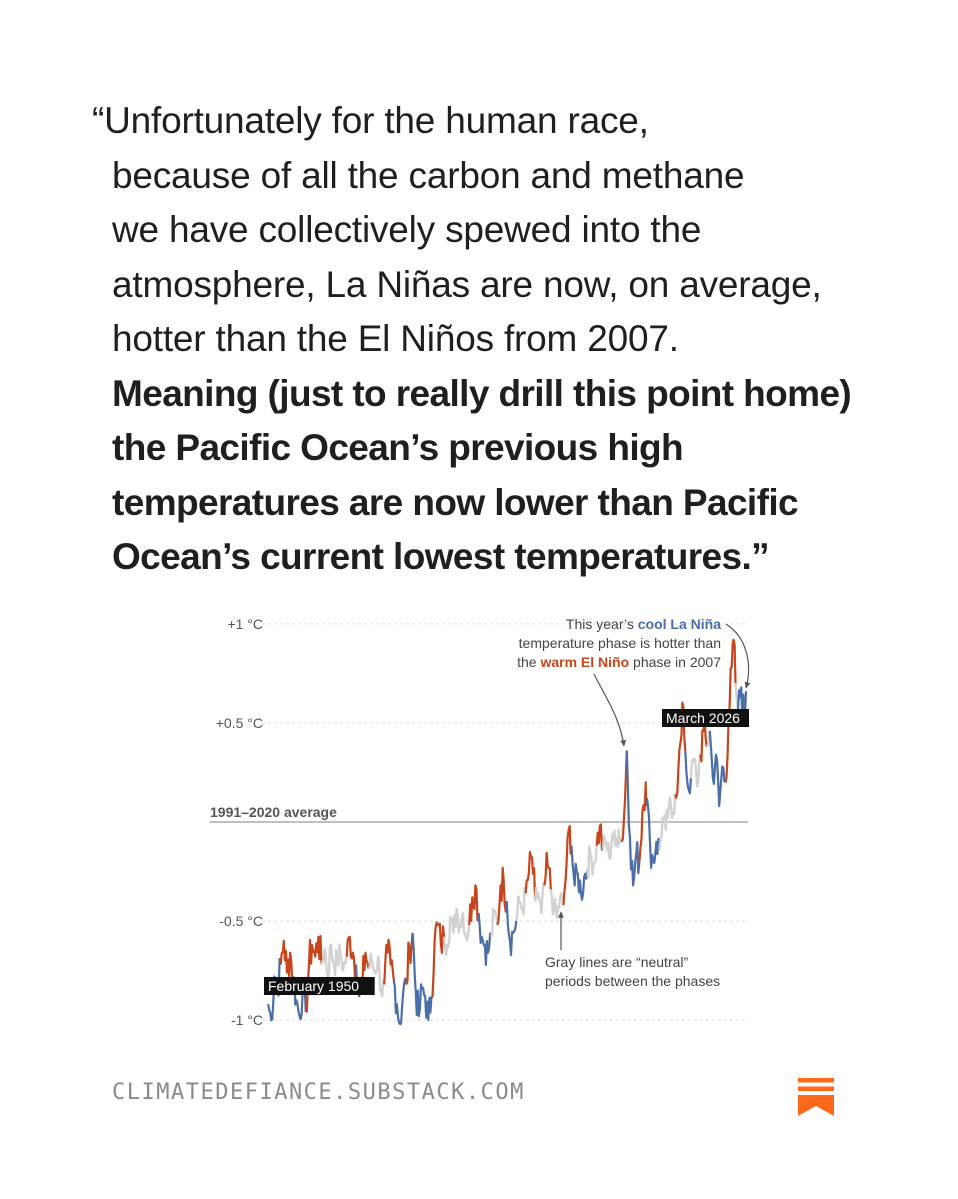 The height and width of the screenshot is (1199, 958). I want to click on annotation-segment: the, so click(528, 662).